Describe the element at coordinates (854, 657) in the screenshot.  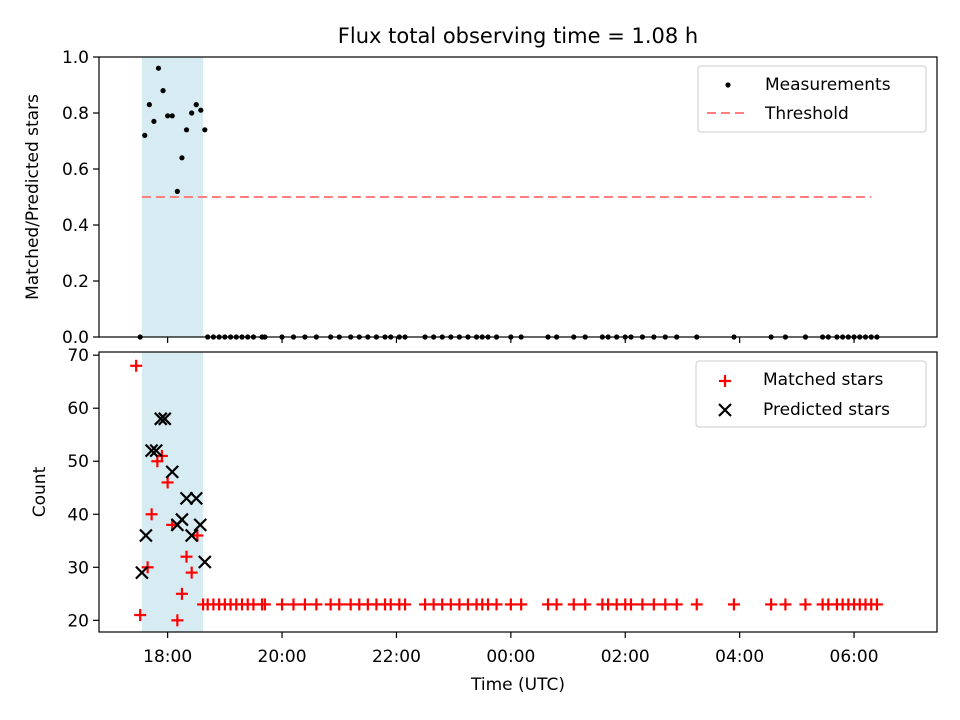
I see `bottom-x-tick-label: 06:00` at that location.